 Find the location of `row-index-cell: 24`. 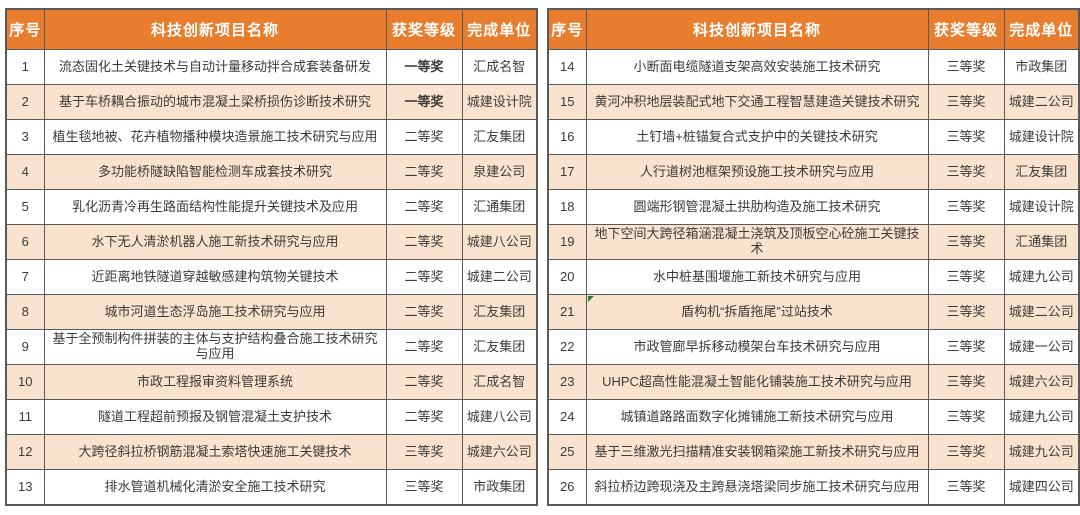

row-index-cell: 24 is located at coordinates (567, 417).